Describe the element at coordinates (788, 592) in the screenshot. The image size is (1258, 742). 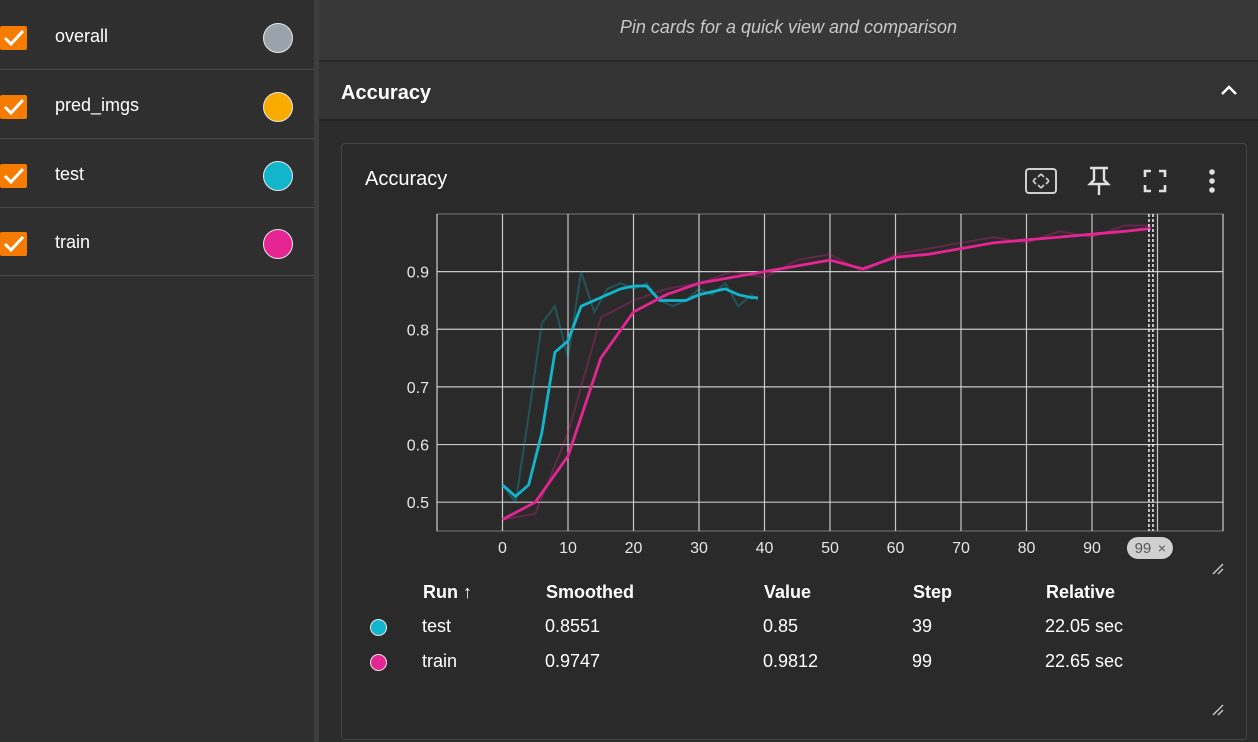
I see `col-header-value: Value` at that location.